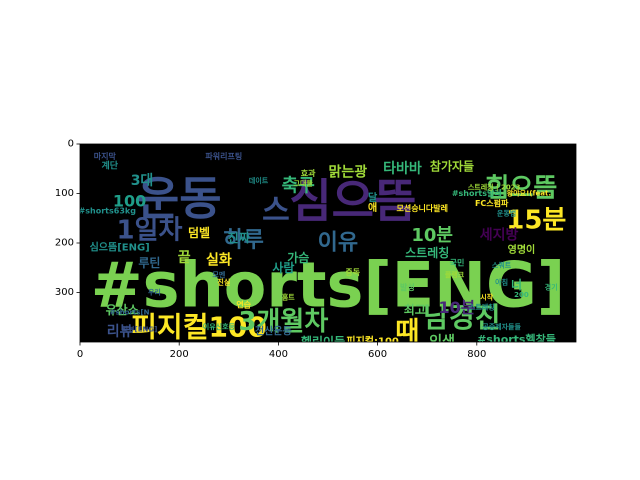 This screenshot has height=480, width=640. Describe the element at coordinates (372, 341) in the screenshot. I see `word-36: 피지컬:100` at that location.